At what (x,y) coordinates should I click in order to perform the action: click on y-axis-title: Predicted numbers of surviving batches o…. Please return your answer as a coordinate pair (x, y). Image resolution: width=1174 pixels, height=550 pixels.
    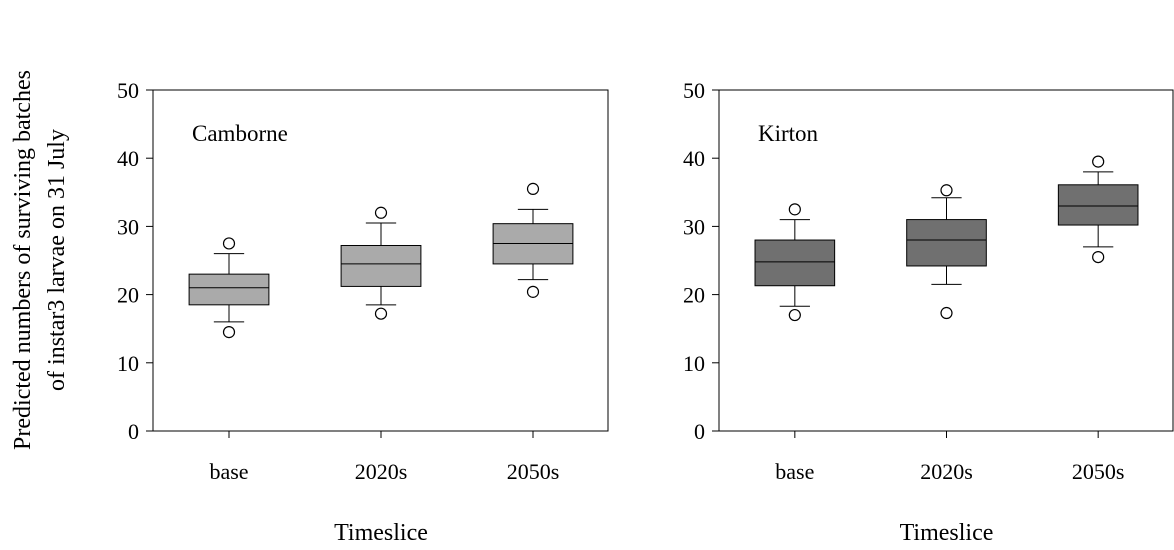
    Looking at the image, I should click on (40, 260).